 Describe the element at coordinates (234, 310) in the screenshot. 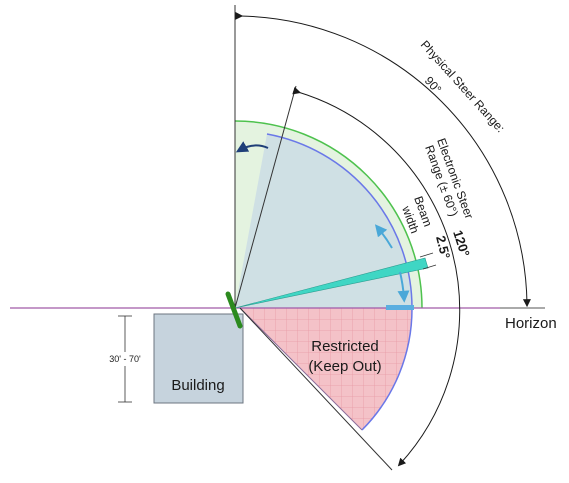

I see `antenna` at that location.